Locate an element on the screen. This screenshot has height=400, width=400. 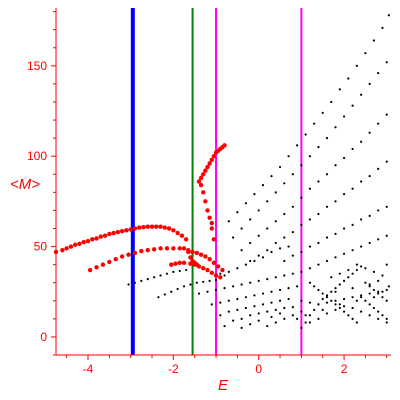
y-tick-label: 100 is located at coordinates (37, 156).